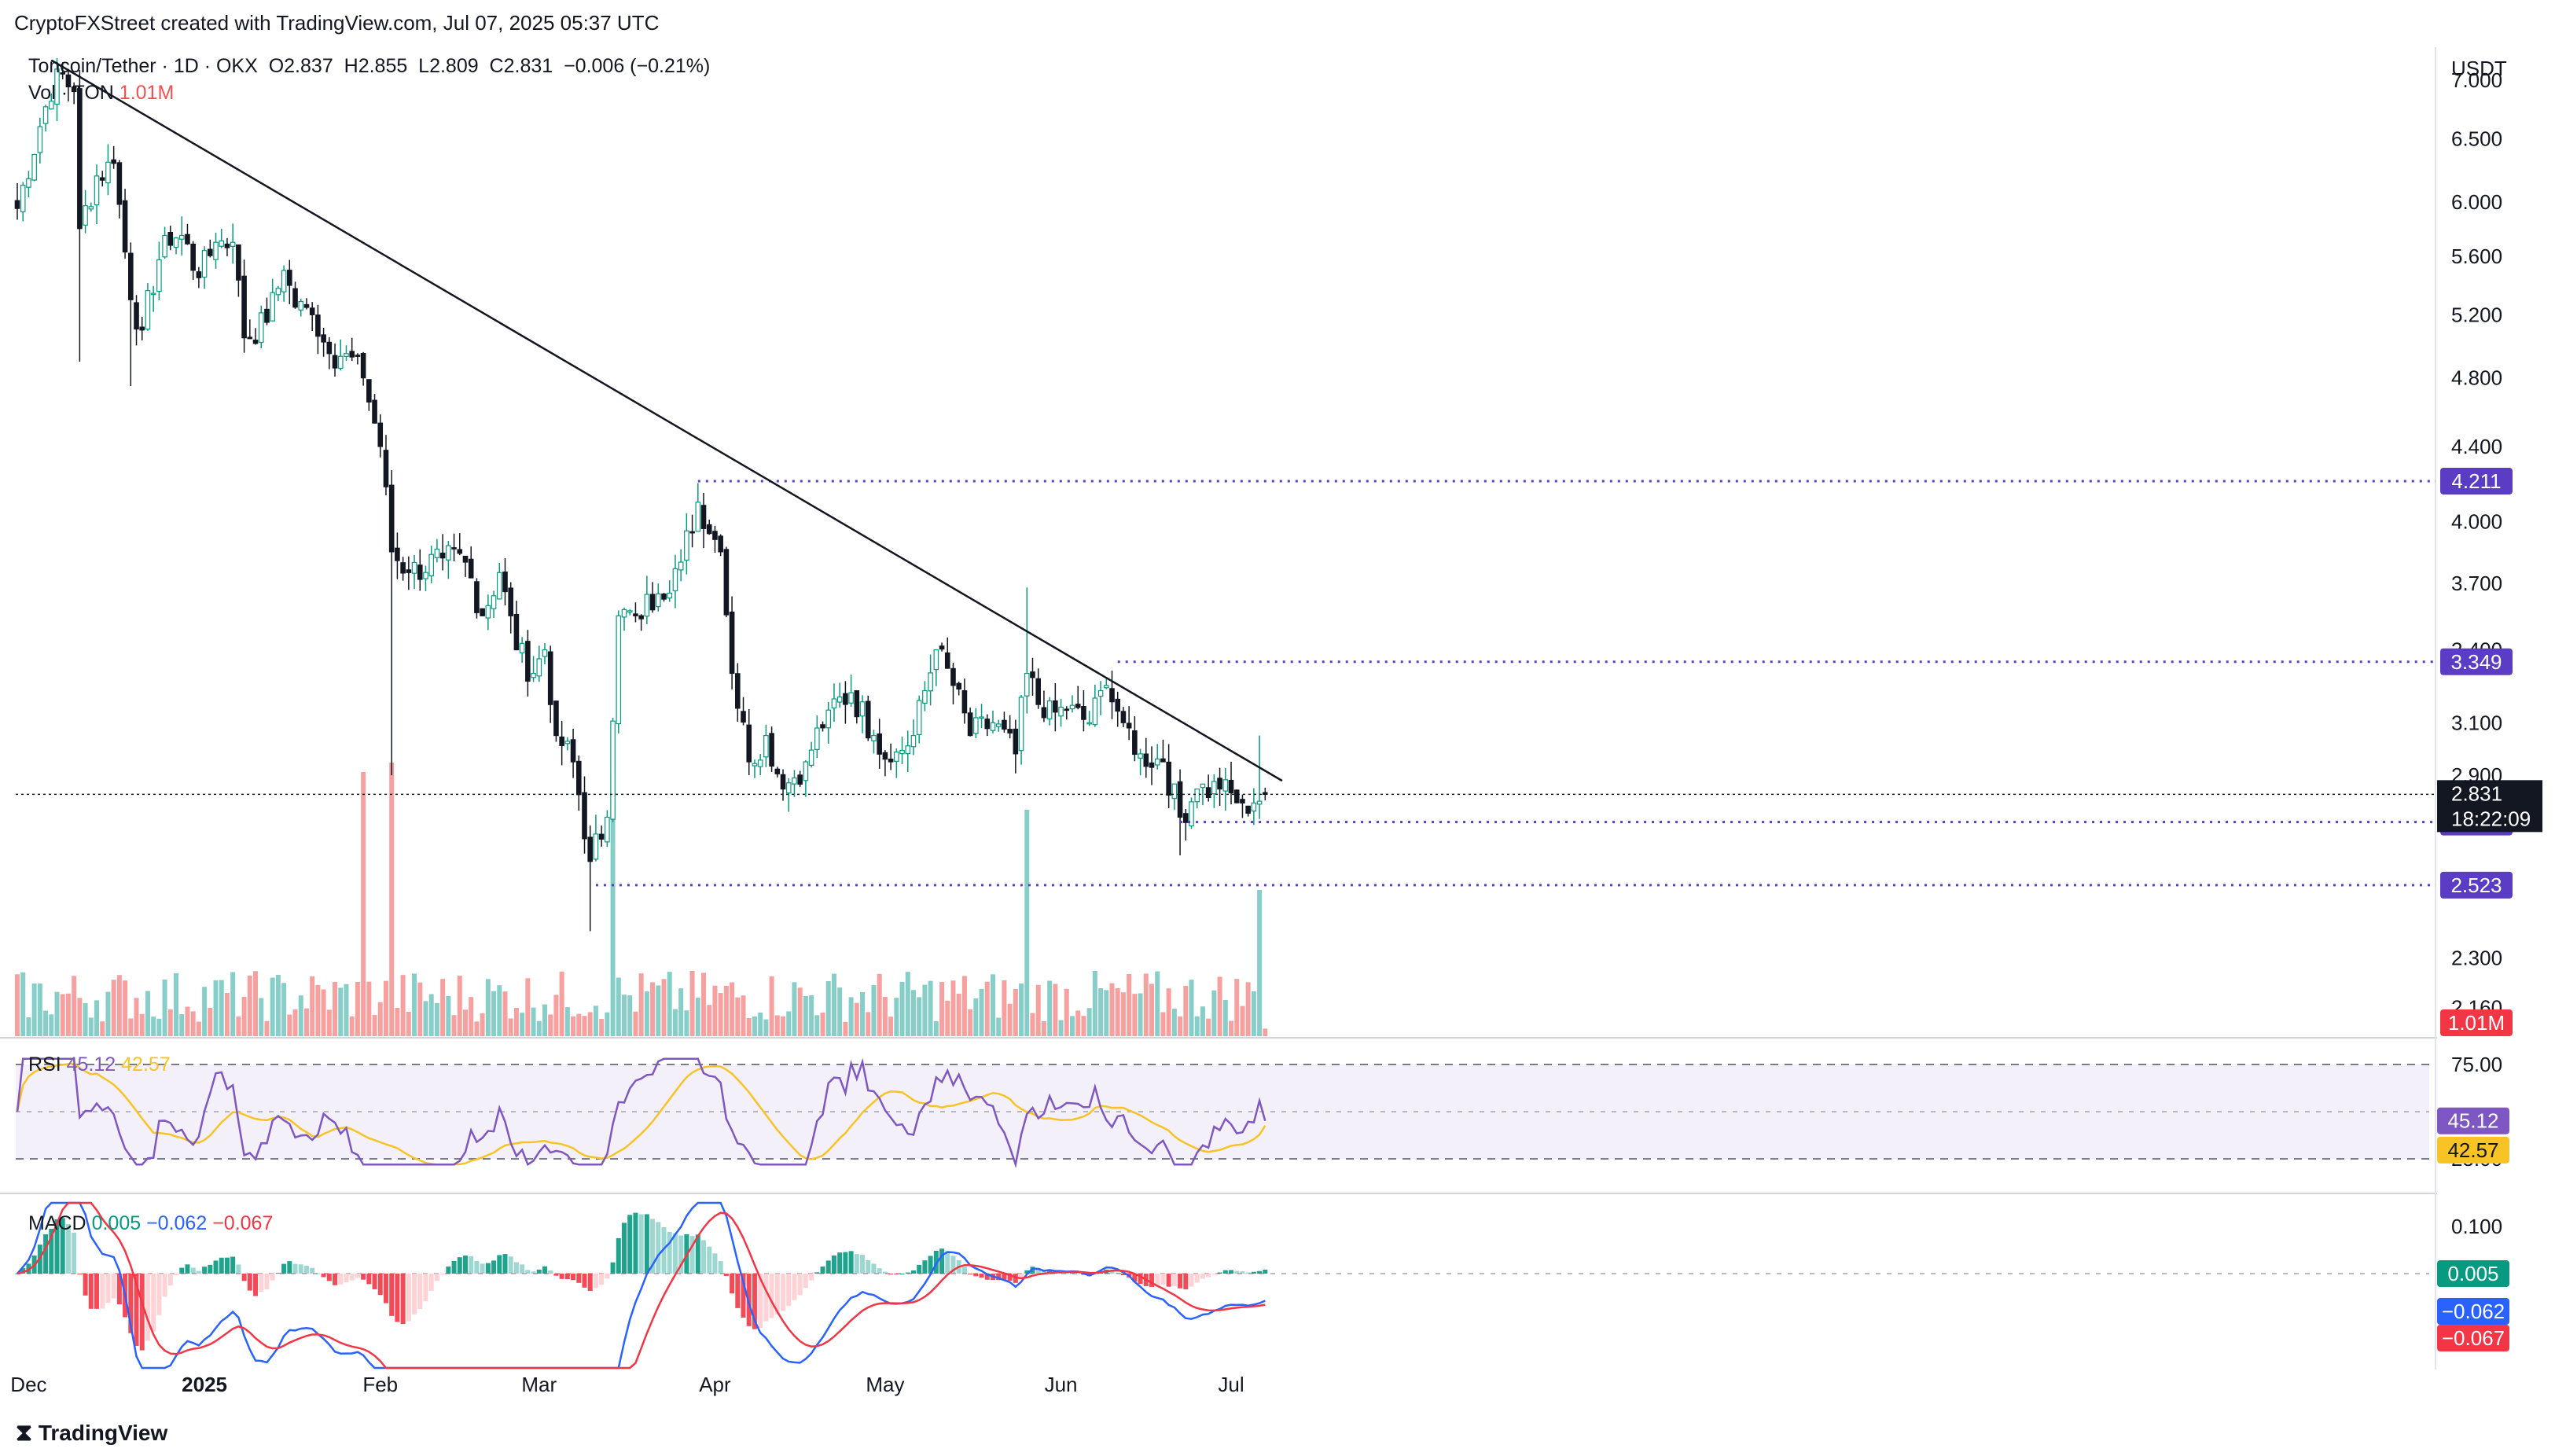  Describe the element at coordinates (627, 1384) in the screenshot. I see `time-axis: Dec 2025 Feb Mar Apr May Jun Jul` at that location.